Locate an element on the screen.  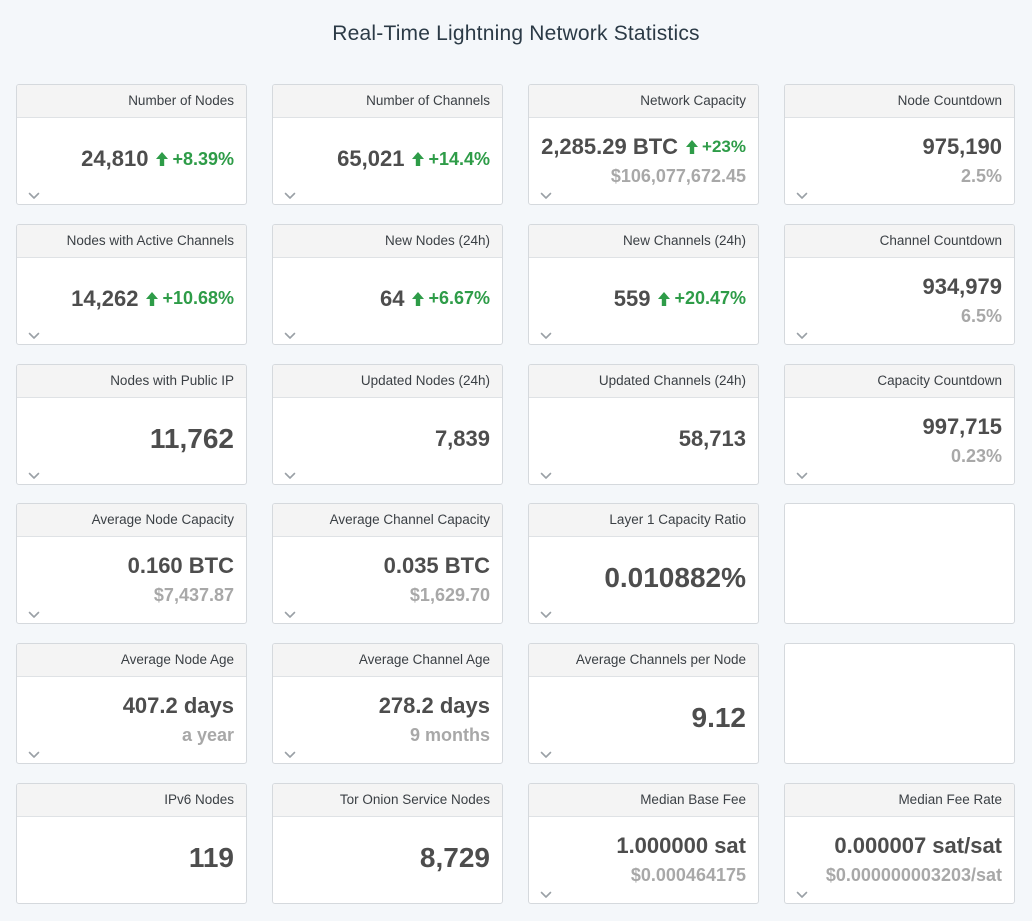
arrow-up-icon is located at coordinates (664, 298).